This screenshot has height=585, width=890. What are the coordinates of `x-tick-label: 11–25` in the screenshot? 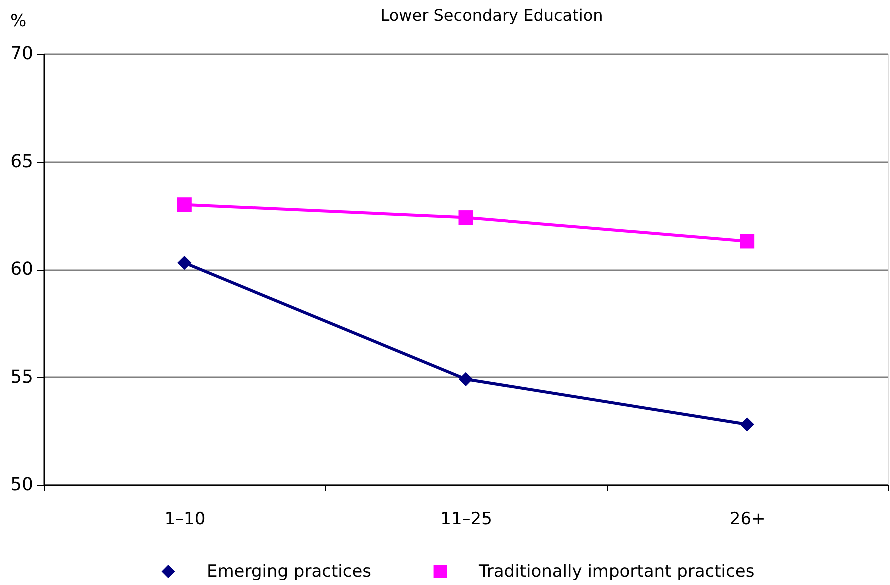 It's located at (466, 520).